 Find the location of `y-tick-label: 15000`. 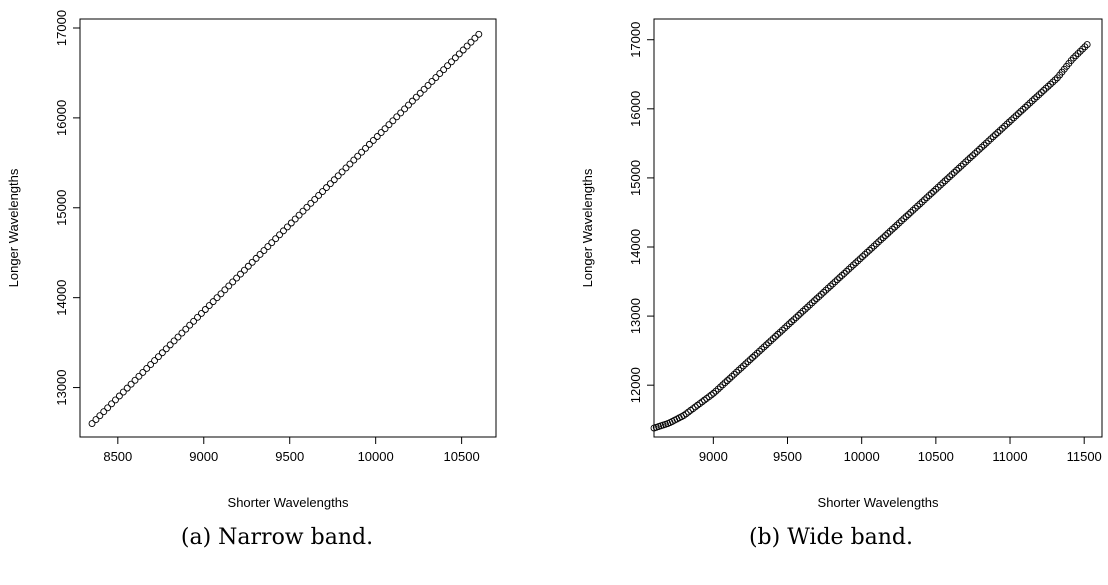

y-tick-label: 15000 is located at coordinates (61, 208).